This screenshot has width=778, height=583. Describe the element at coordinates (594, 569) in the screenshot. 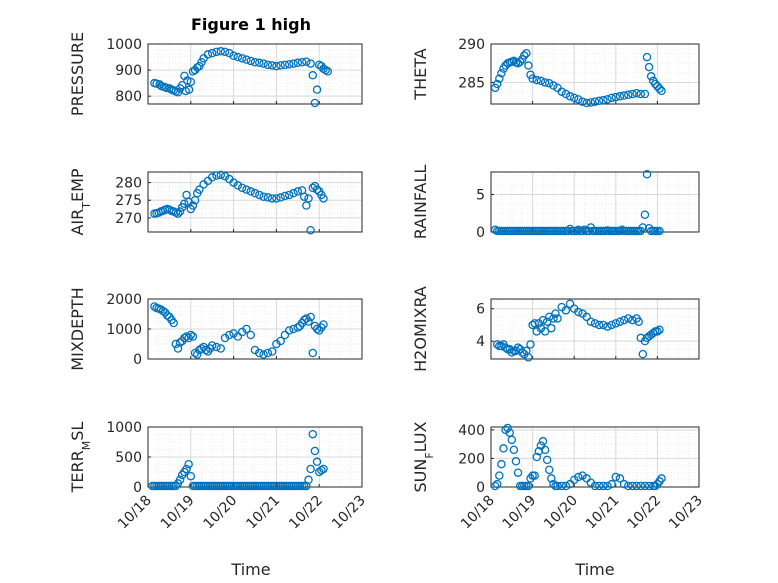

I see `x-axis-label-right: Time` at that location.